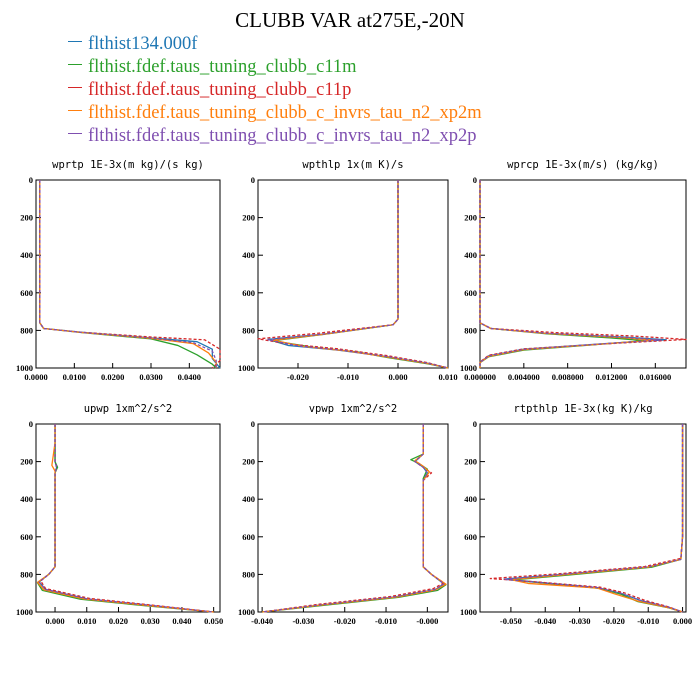  I want to click on x-tick-label: 0.0000, so click(35, 377).